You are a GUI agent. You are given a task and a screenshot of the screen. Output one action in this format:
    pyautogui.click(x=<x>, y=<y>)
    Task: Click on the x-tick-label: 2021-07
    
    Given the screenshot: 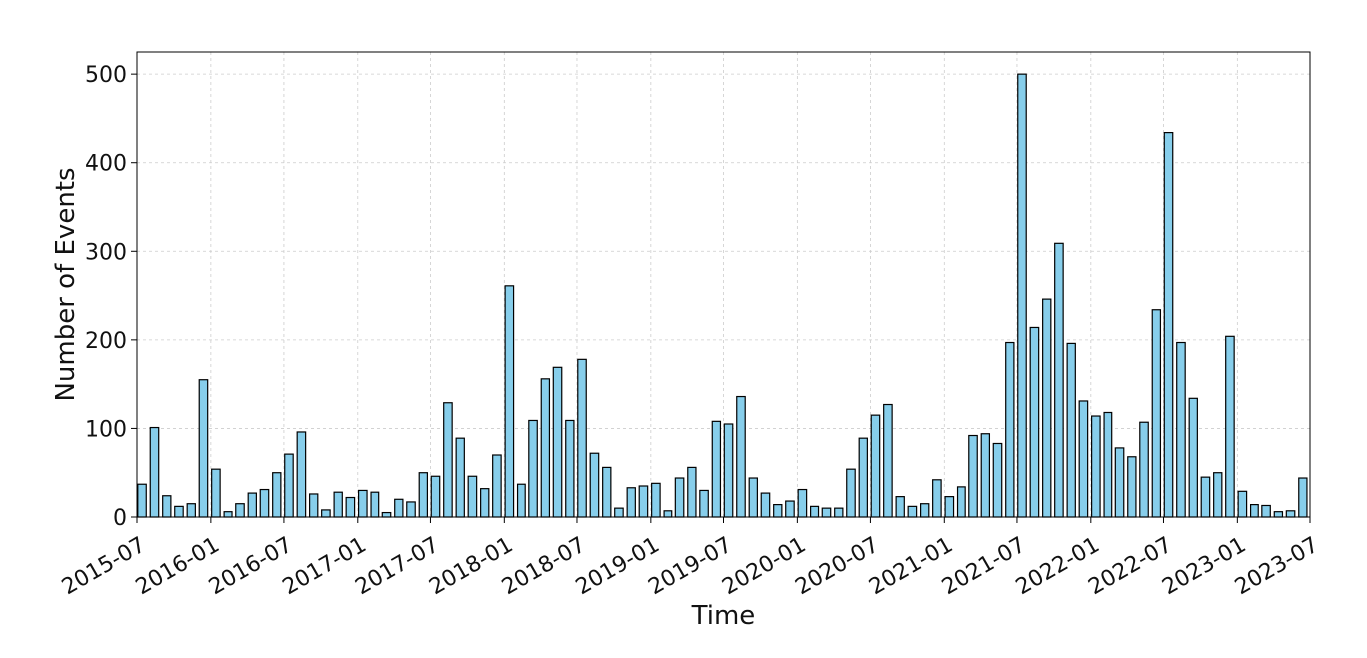 What is the action you would take?
    pyautogui.click(x=984, y=567)
    